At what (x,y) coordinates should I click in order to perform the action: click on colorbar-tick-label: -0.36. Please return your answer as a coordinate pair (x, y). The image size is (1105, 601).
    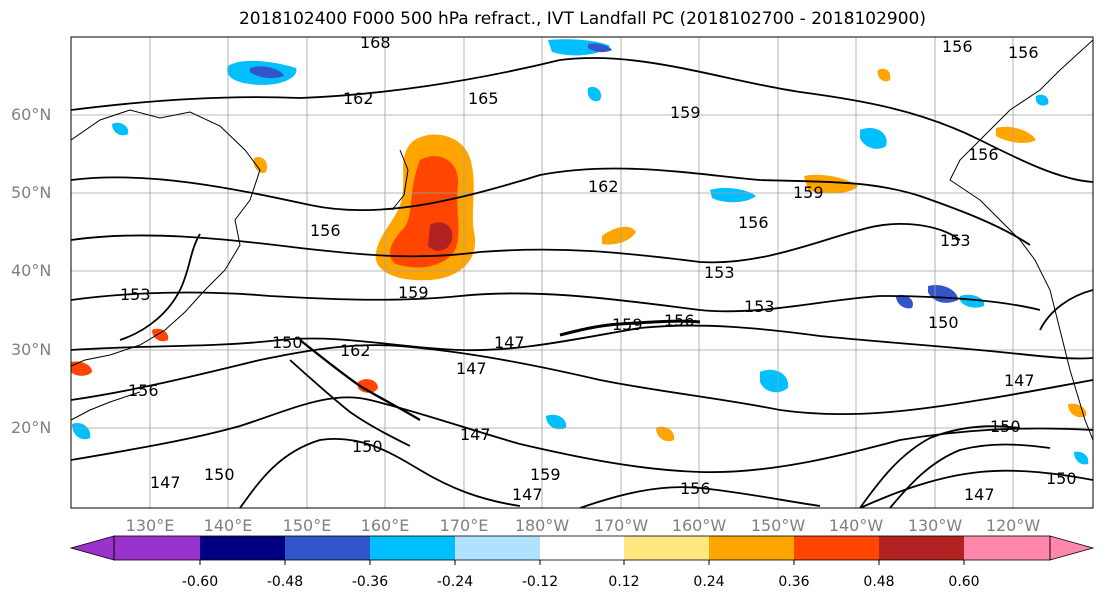
    Looking at the image, I should click on (370, 582).